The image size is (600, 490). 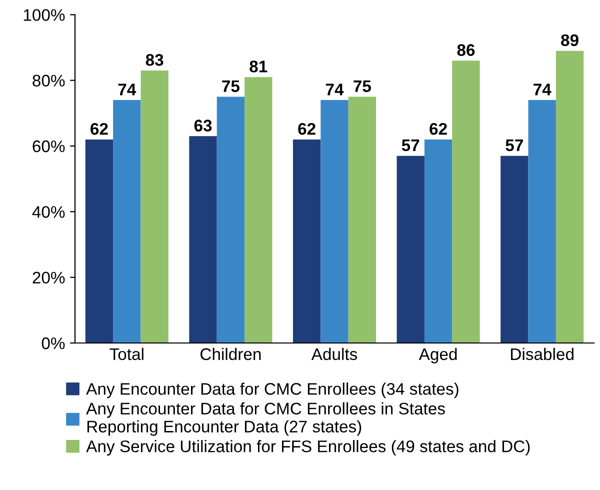 I want to click on y-tick-label: 20%, so click(x=48, y=278).